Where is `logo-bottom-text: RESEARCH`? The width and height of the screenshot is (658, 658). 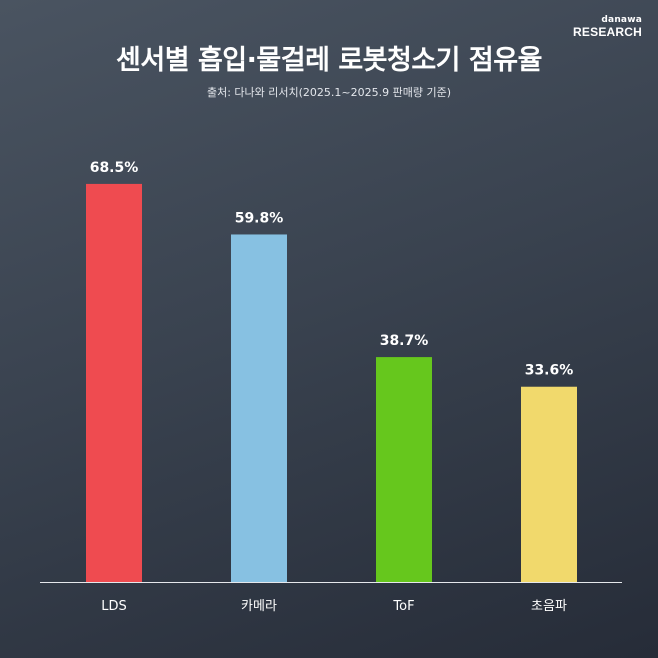
logo-bottom-text: RESEARCH is located at coordinates (607, 32).